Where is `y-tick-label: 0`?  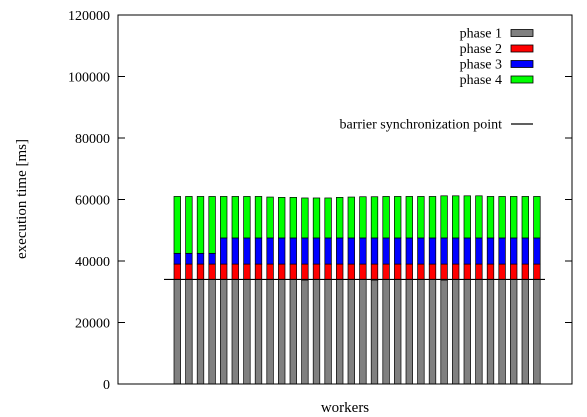 y-tick-label: 0 is located at coordinates (106, 385).